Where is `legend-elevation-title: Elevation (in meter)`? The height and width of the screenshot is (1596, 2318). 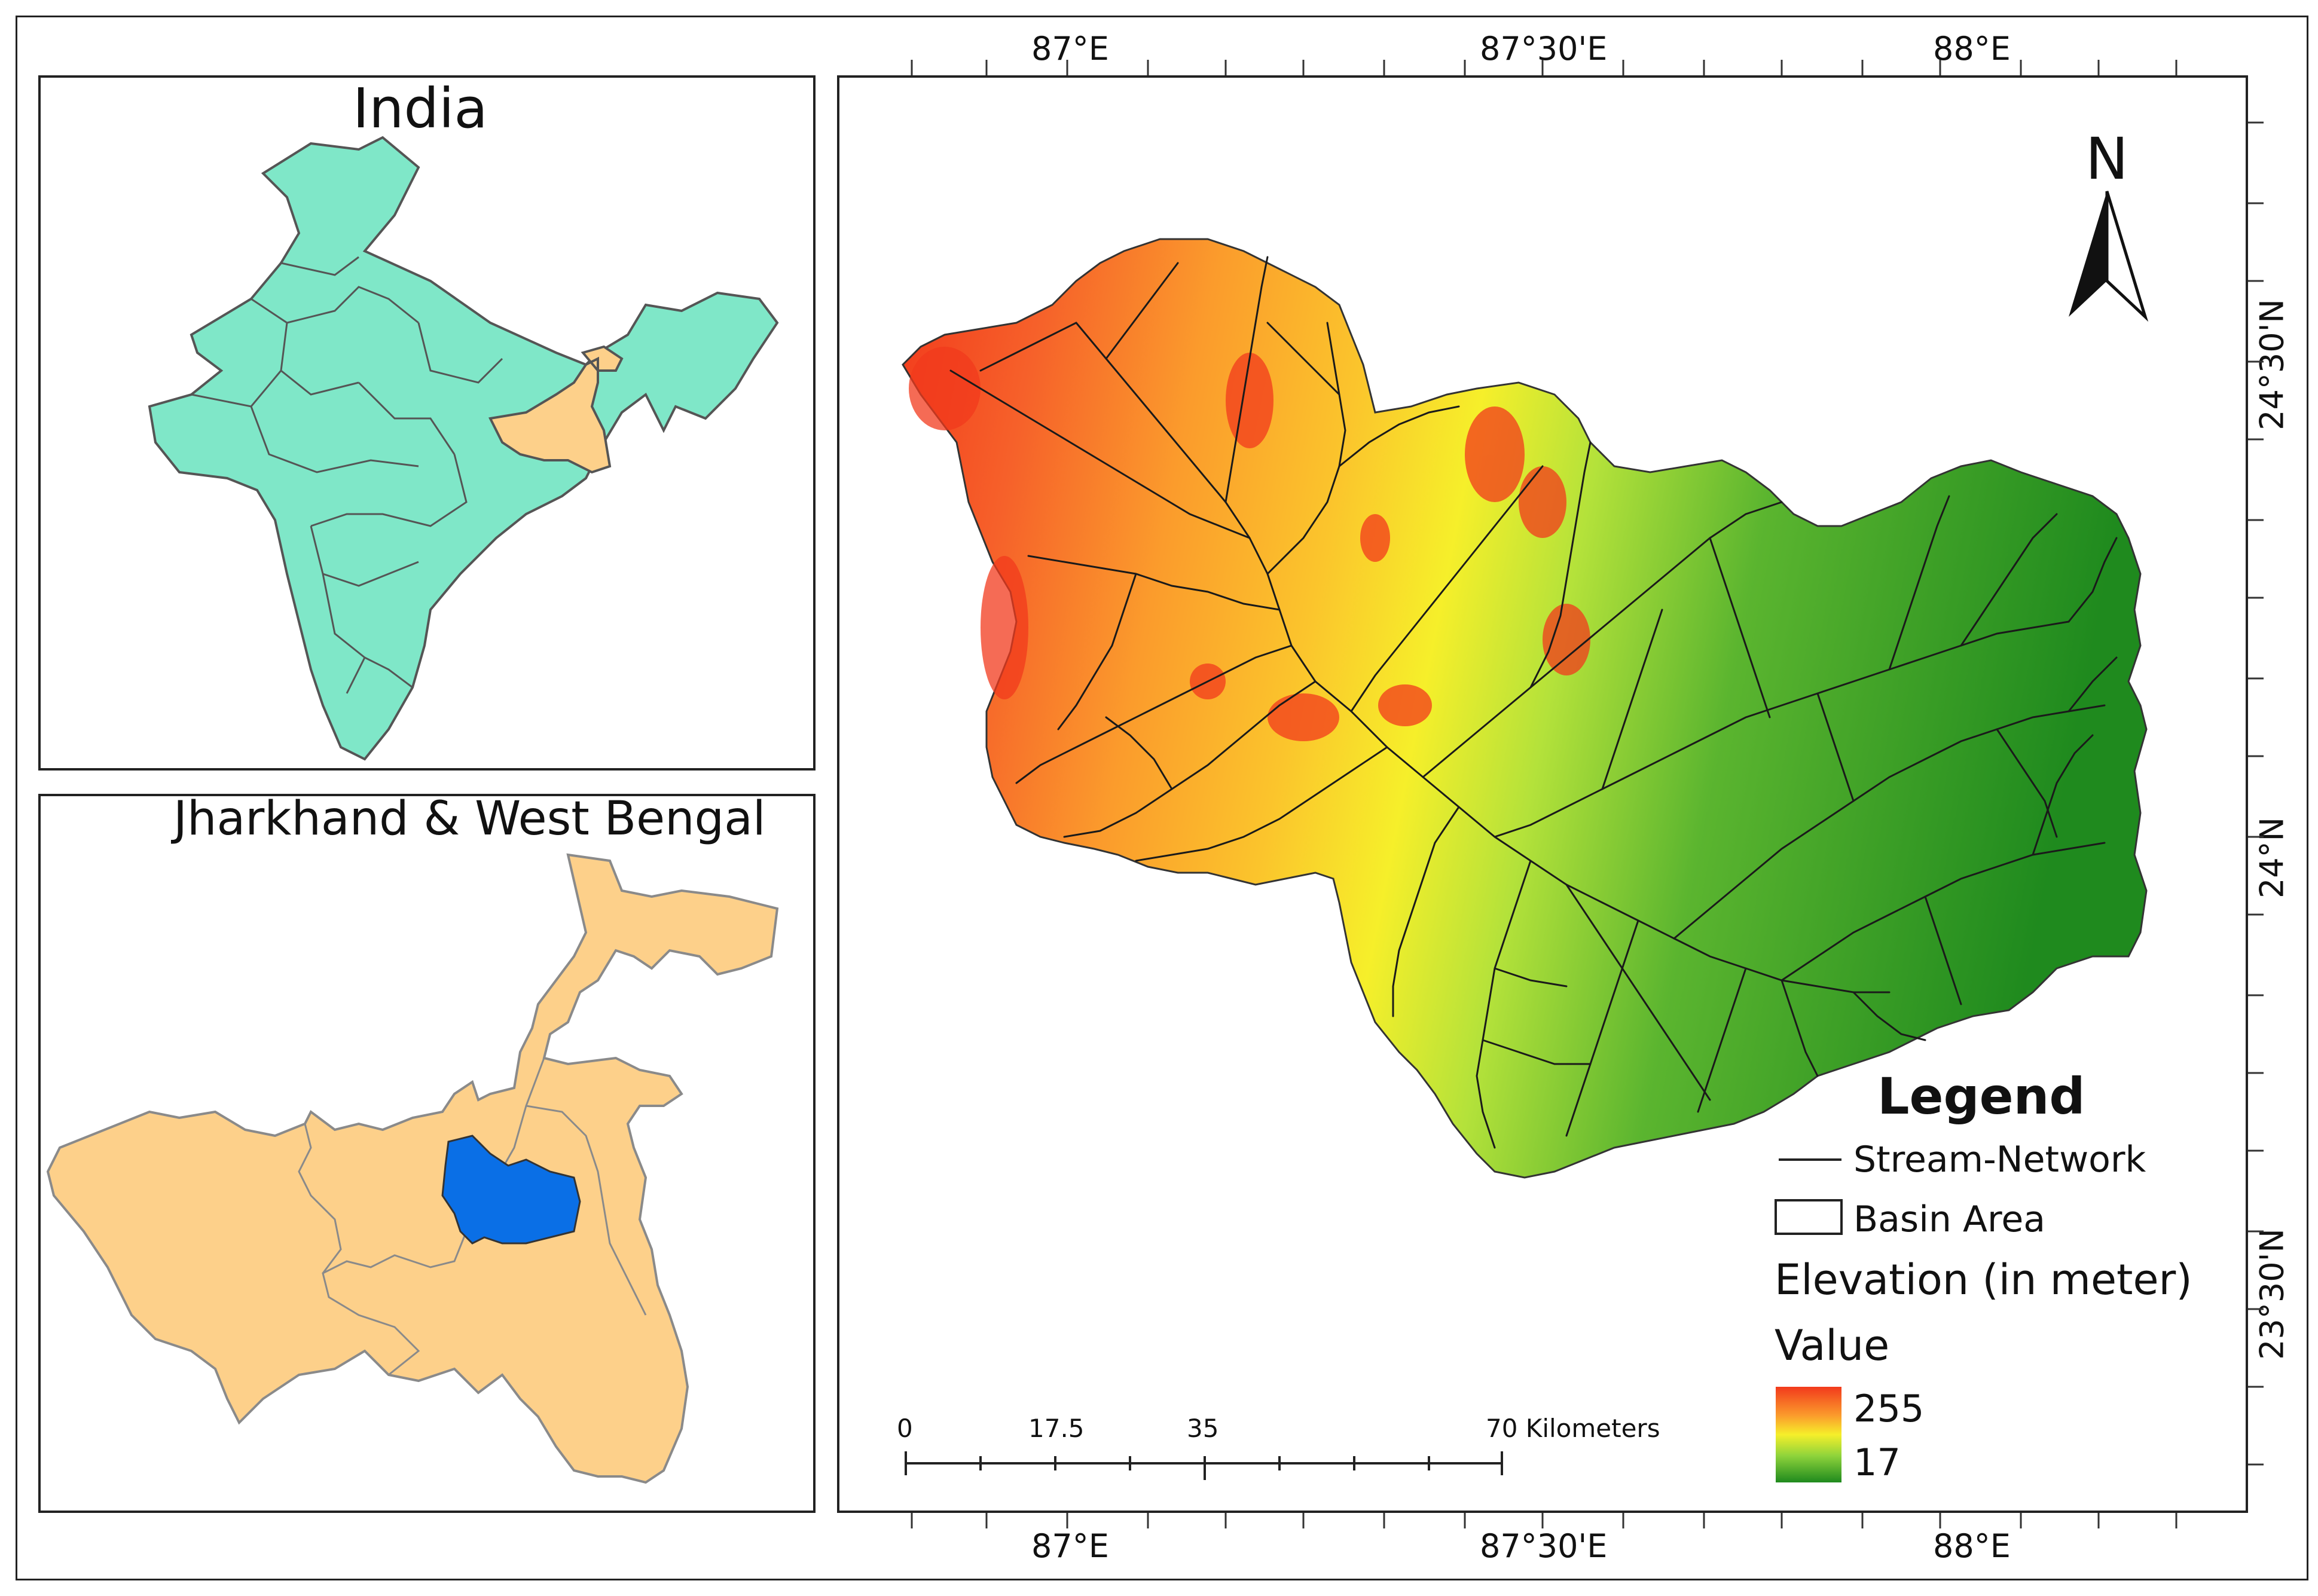
legend-elevation-title: Elevation (in meter) is located at coordinates (1983, 1279).